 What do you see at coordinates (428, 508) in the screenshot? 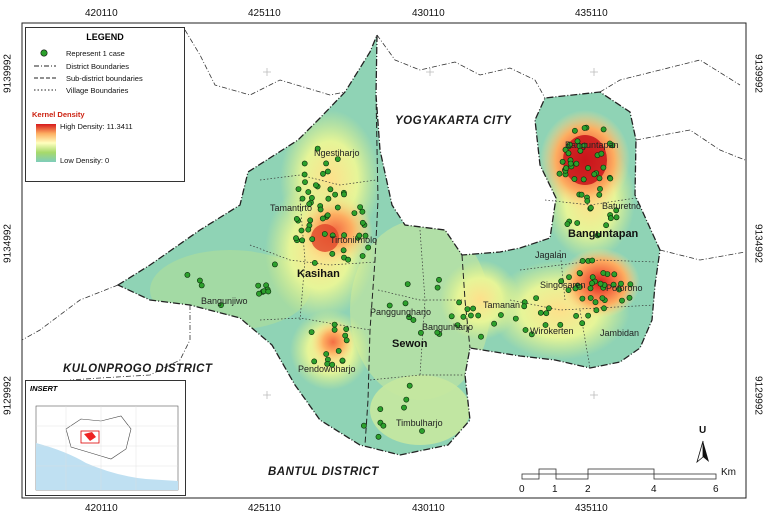
I see `coord-bottom: 430110` at bounding box center [428, 508].